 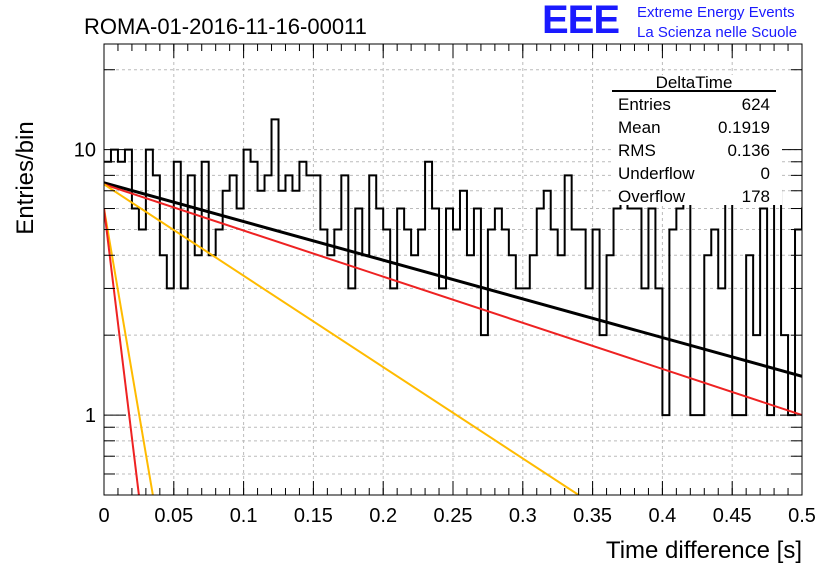 I want to click on stats-row-label: Mean, so click(x=639, y=127).